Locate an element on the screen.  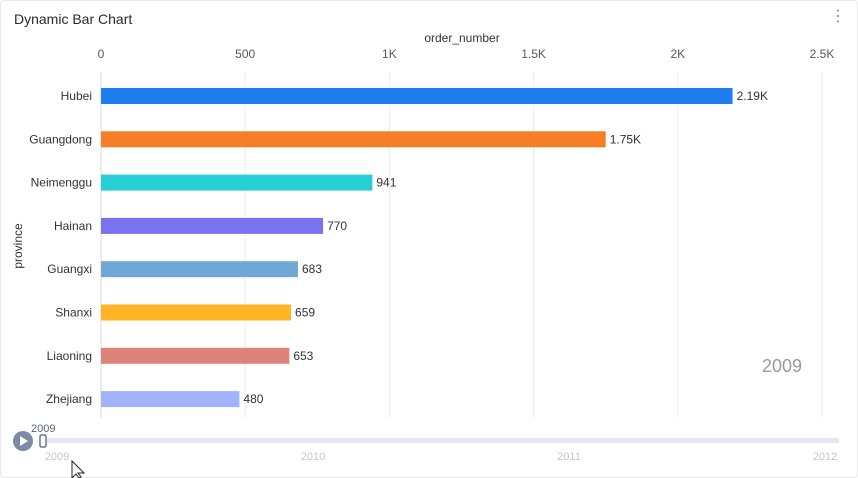
year-watermark: 2009 is located at coordinates (782, 366).